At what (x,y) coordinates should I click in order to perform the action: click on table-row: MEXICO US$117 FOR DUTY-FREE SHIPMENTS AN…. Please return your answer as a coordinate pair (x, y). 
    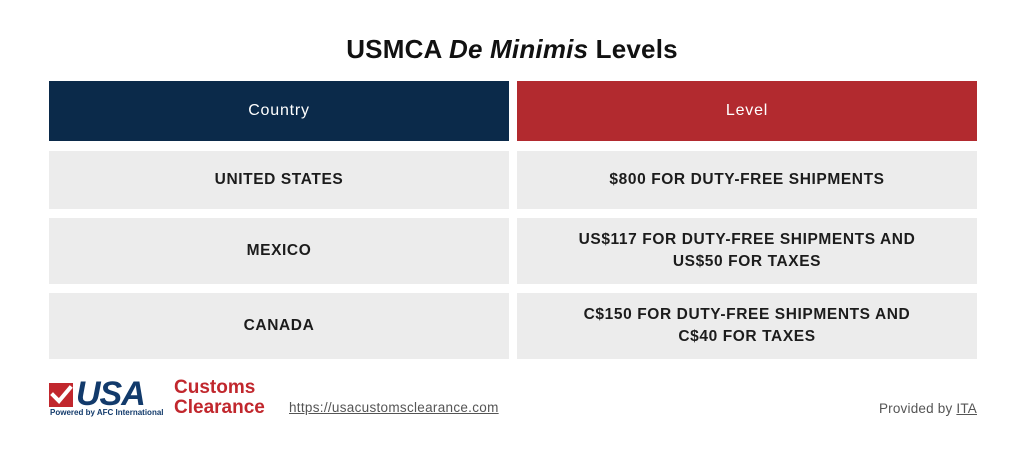
    Looking at the image, I should click on (513, 251).